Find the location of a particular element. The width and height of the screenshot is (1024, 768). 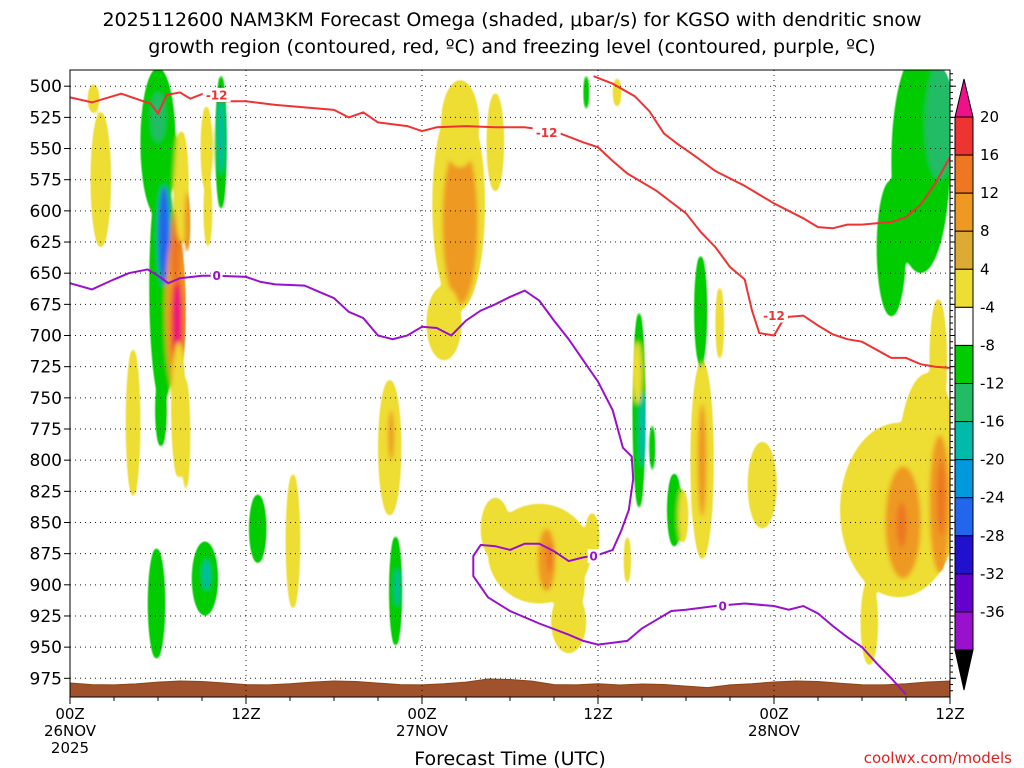

x-tick-label: 27NOV is located at coordinates (422, 731).